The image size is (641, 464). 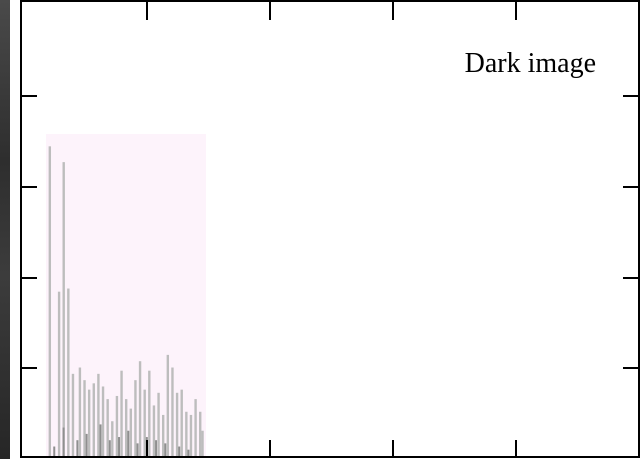 What do you see at coordinates (530, 63) in the screenshot?
I see `chart-title: Dark image` at bounding box center [530, 63].